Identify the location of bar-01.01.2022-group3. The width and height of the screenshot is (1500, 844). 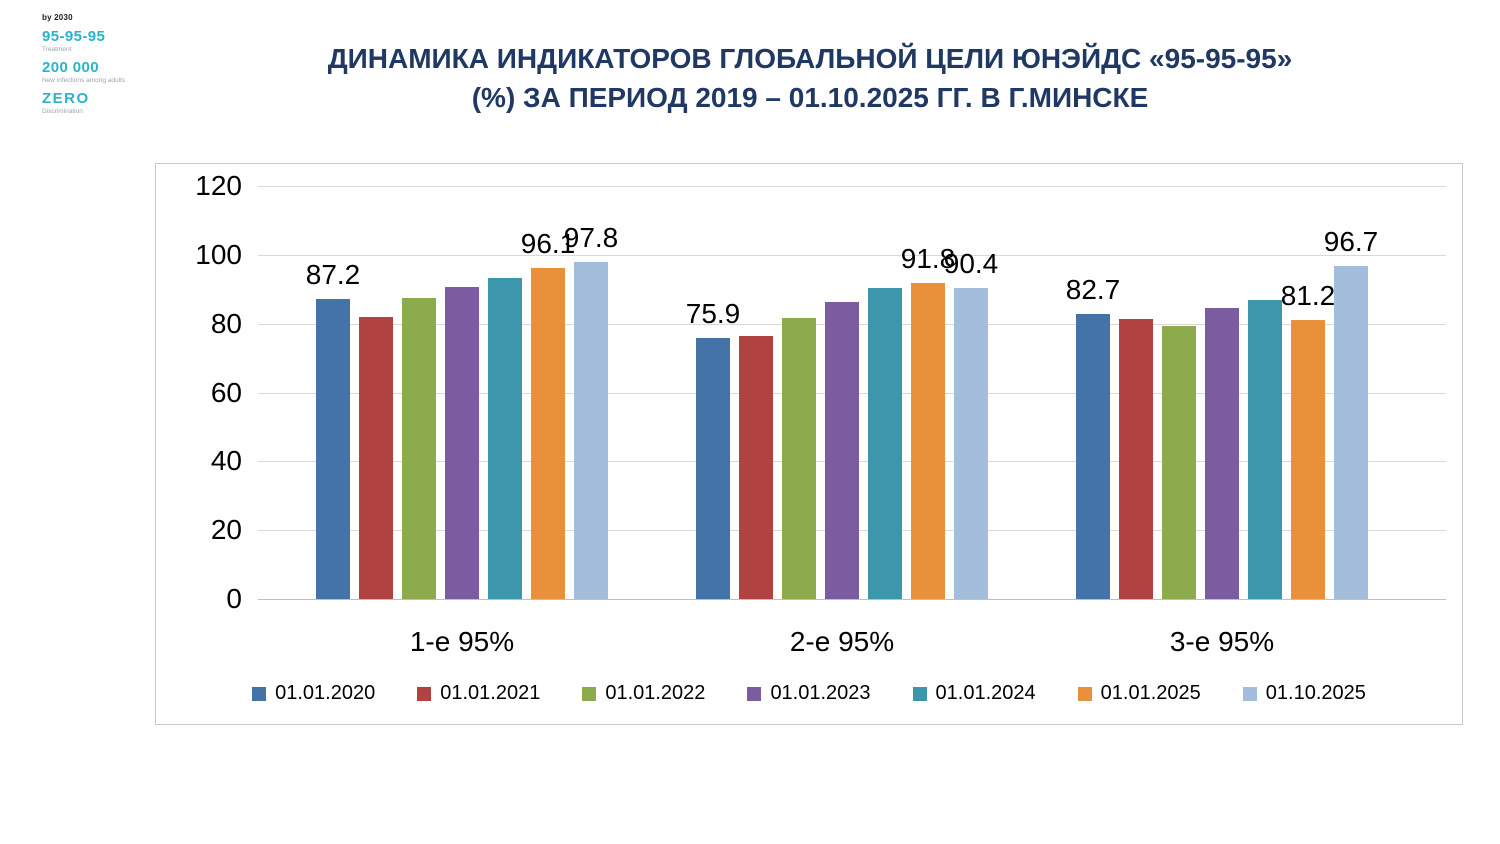
(1179, 462).